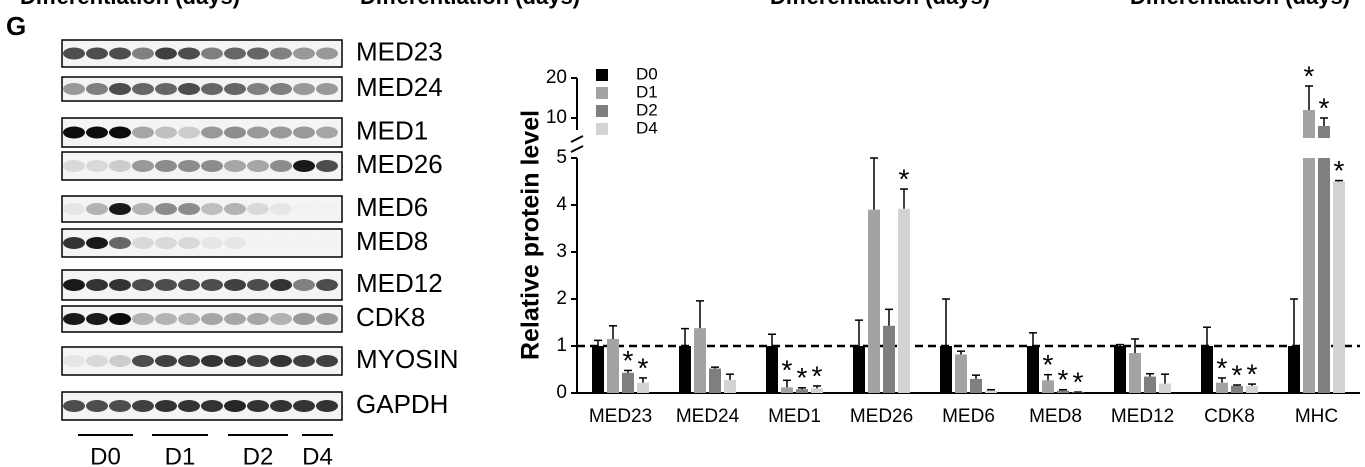 This screenshot has width=1365, height=467. What do you see at coordinates (647, 127) in the screenshot?
I see `legend-label: D4` at bounding box center [647, 127].